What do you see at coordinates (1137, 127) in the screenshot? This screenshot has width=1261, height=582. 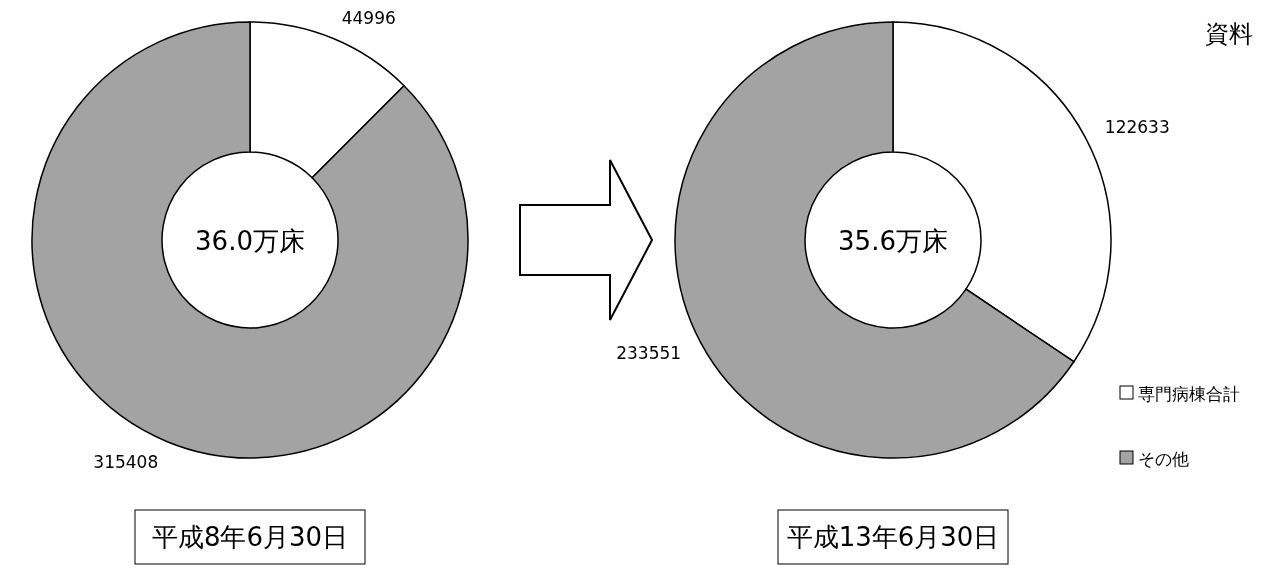 I see `data-label: 122633` at bounding box center [1137, 127].